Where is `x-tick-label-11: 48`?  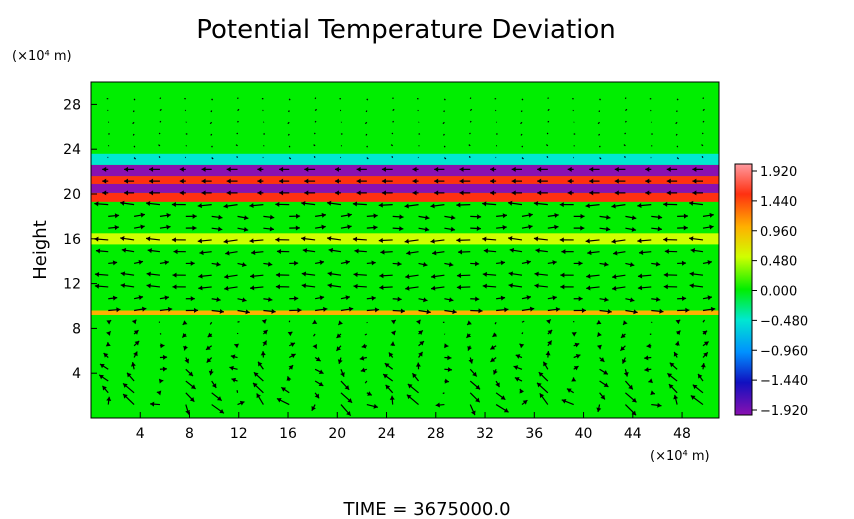 x-tick-label-11: 48 is located at coordinates (682, 434).